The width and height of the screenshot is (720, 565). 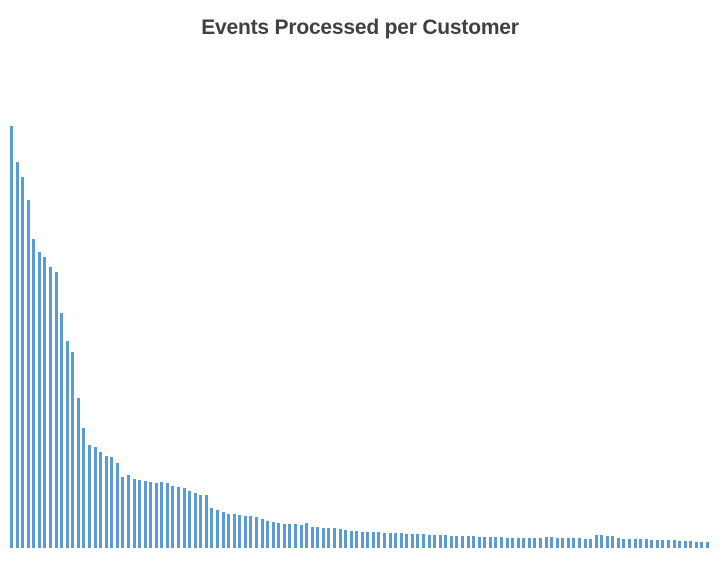 I want to click on chart-title: Events Processed per Customer, so click(x=360, y=27).